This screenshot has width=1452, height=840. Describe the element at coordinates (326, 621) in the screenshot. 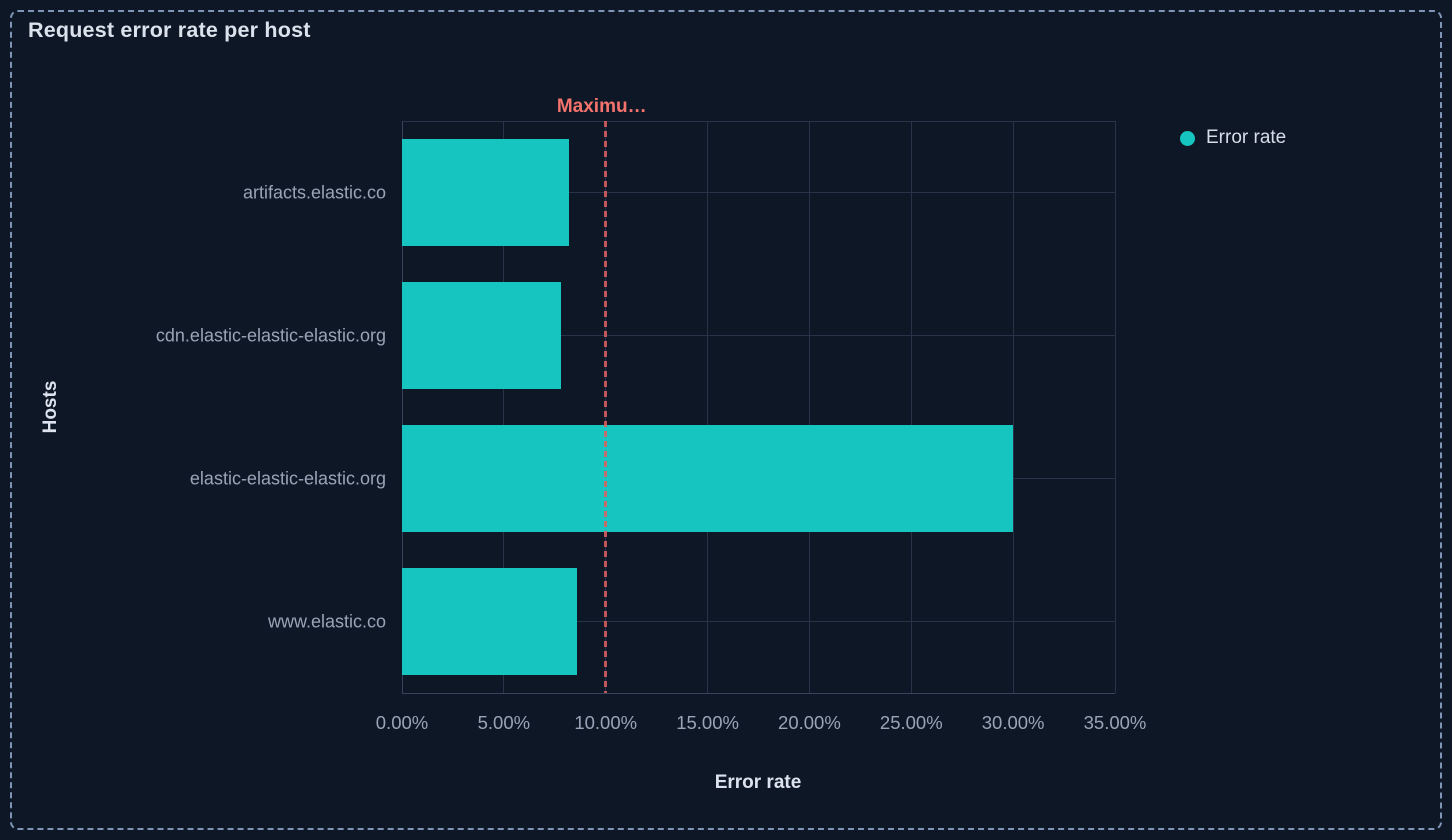

I see `category-label: www.elastic.co` at that location.